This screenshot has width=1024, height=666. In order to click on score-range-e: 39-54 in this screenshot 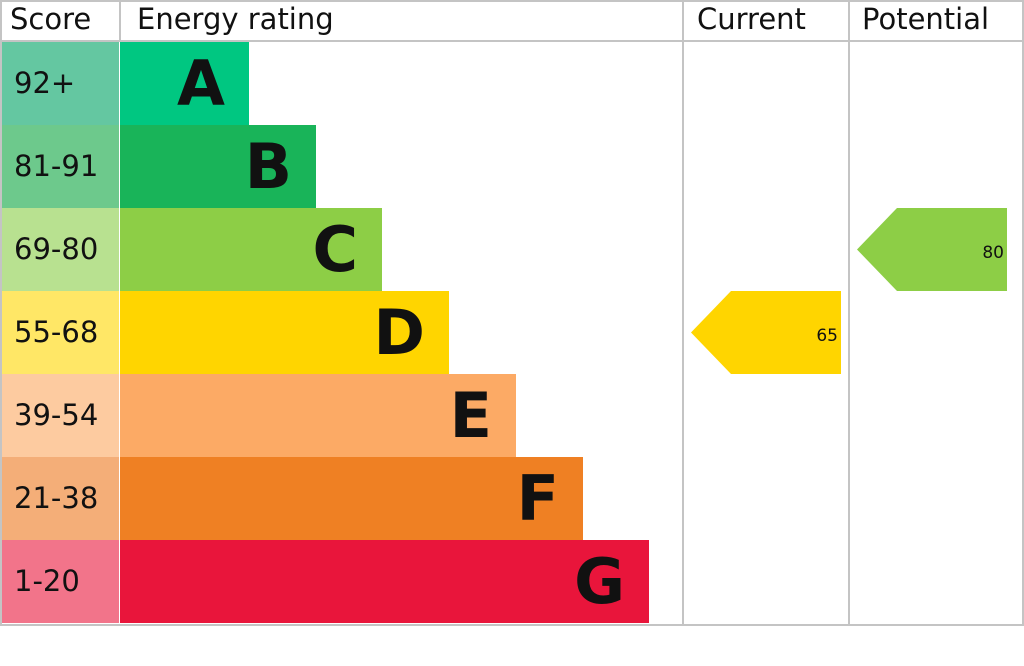, I will do `click(59, 415)`.